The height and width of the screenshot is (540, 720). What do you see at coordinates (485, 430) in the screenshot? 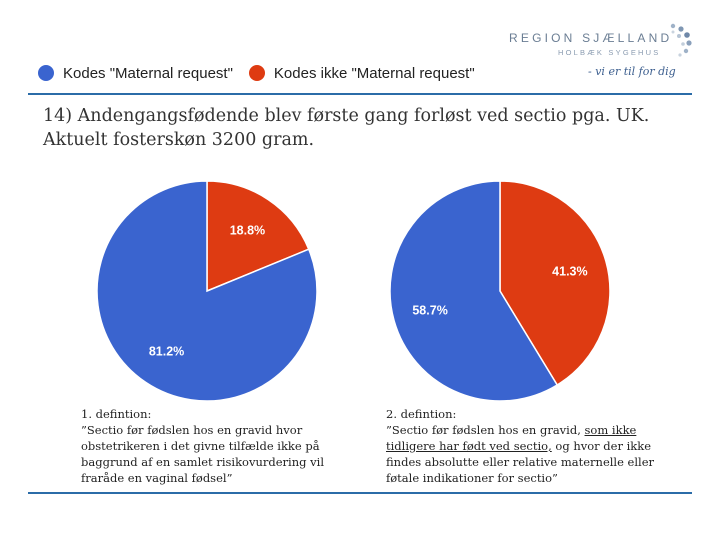
I see `definition-text: ”Sectio før fødslen hos en gravid,` at bounding box center [485, 430].